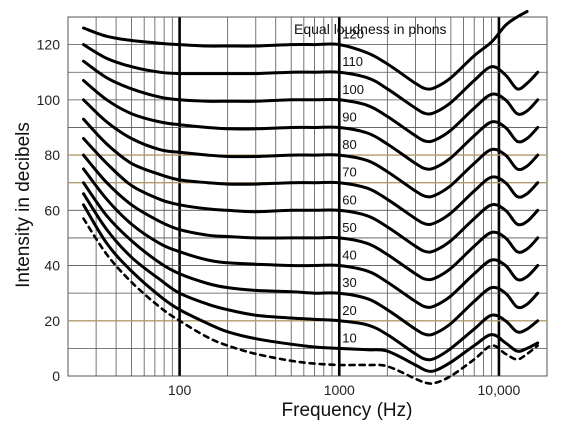  What do you see at coordinates (349, 310) in the screenshot?
I see `phon-label: 20` at bounding box center [349, 310].